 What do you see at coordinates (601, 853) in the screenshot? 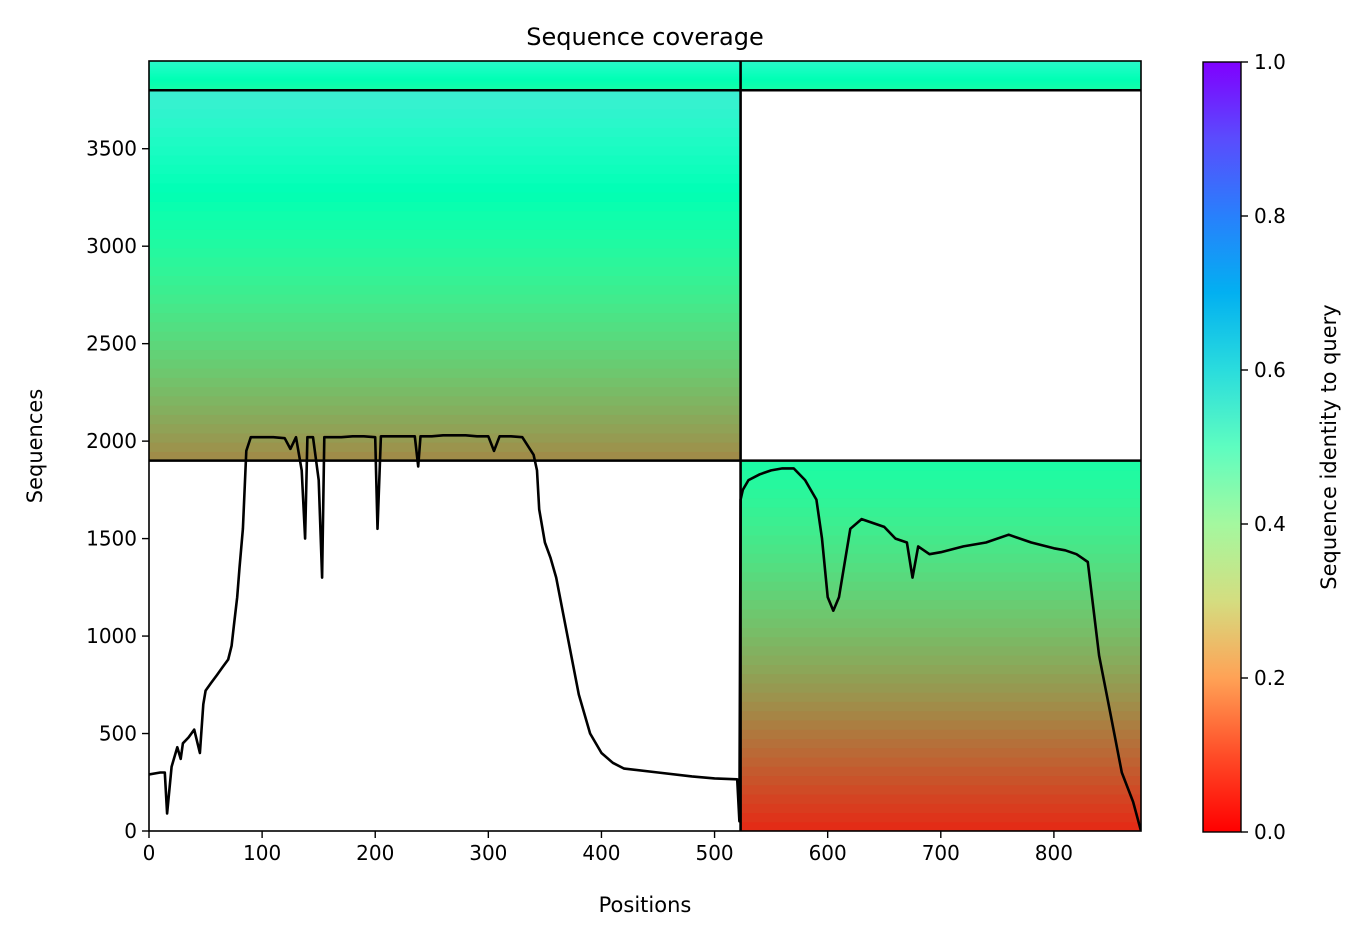
I see `x-tick-label: 400` at bounding box center [601, 853].